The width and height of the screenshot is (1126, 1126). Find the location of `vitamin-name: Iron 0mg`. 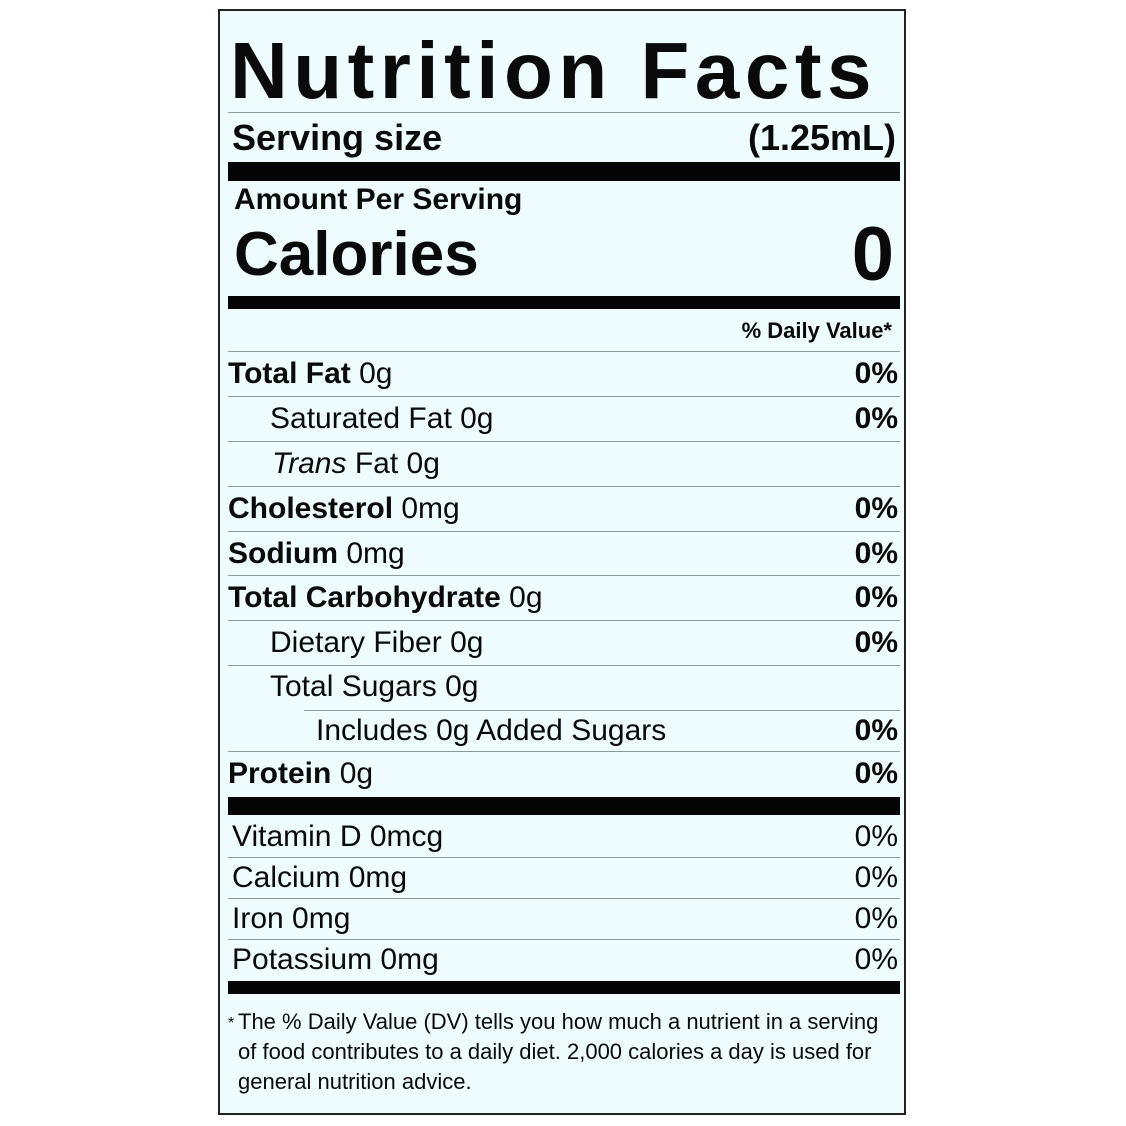

vitamin-name: Iron 0mg is located at coordinates (291, 918).